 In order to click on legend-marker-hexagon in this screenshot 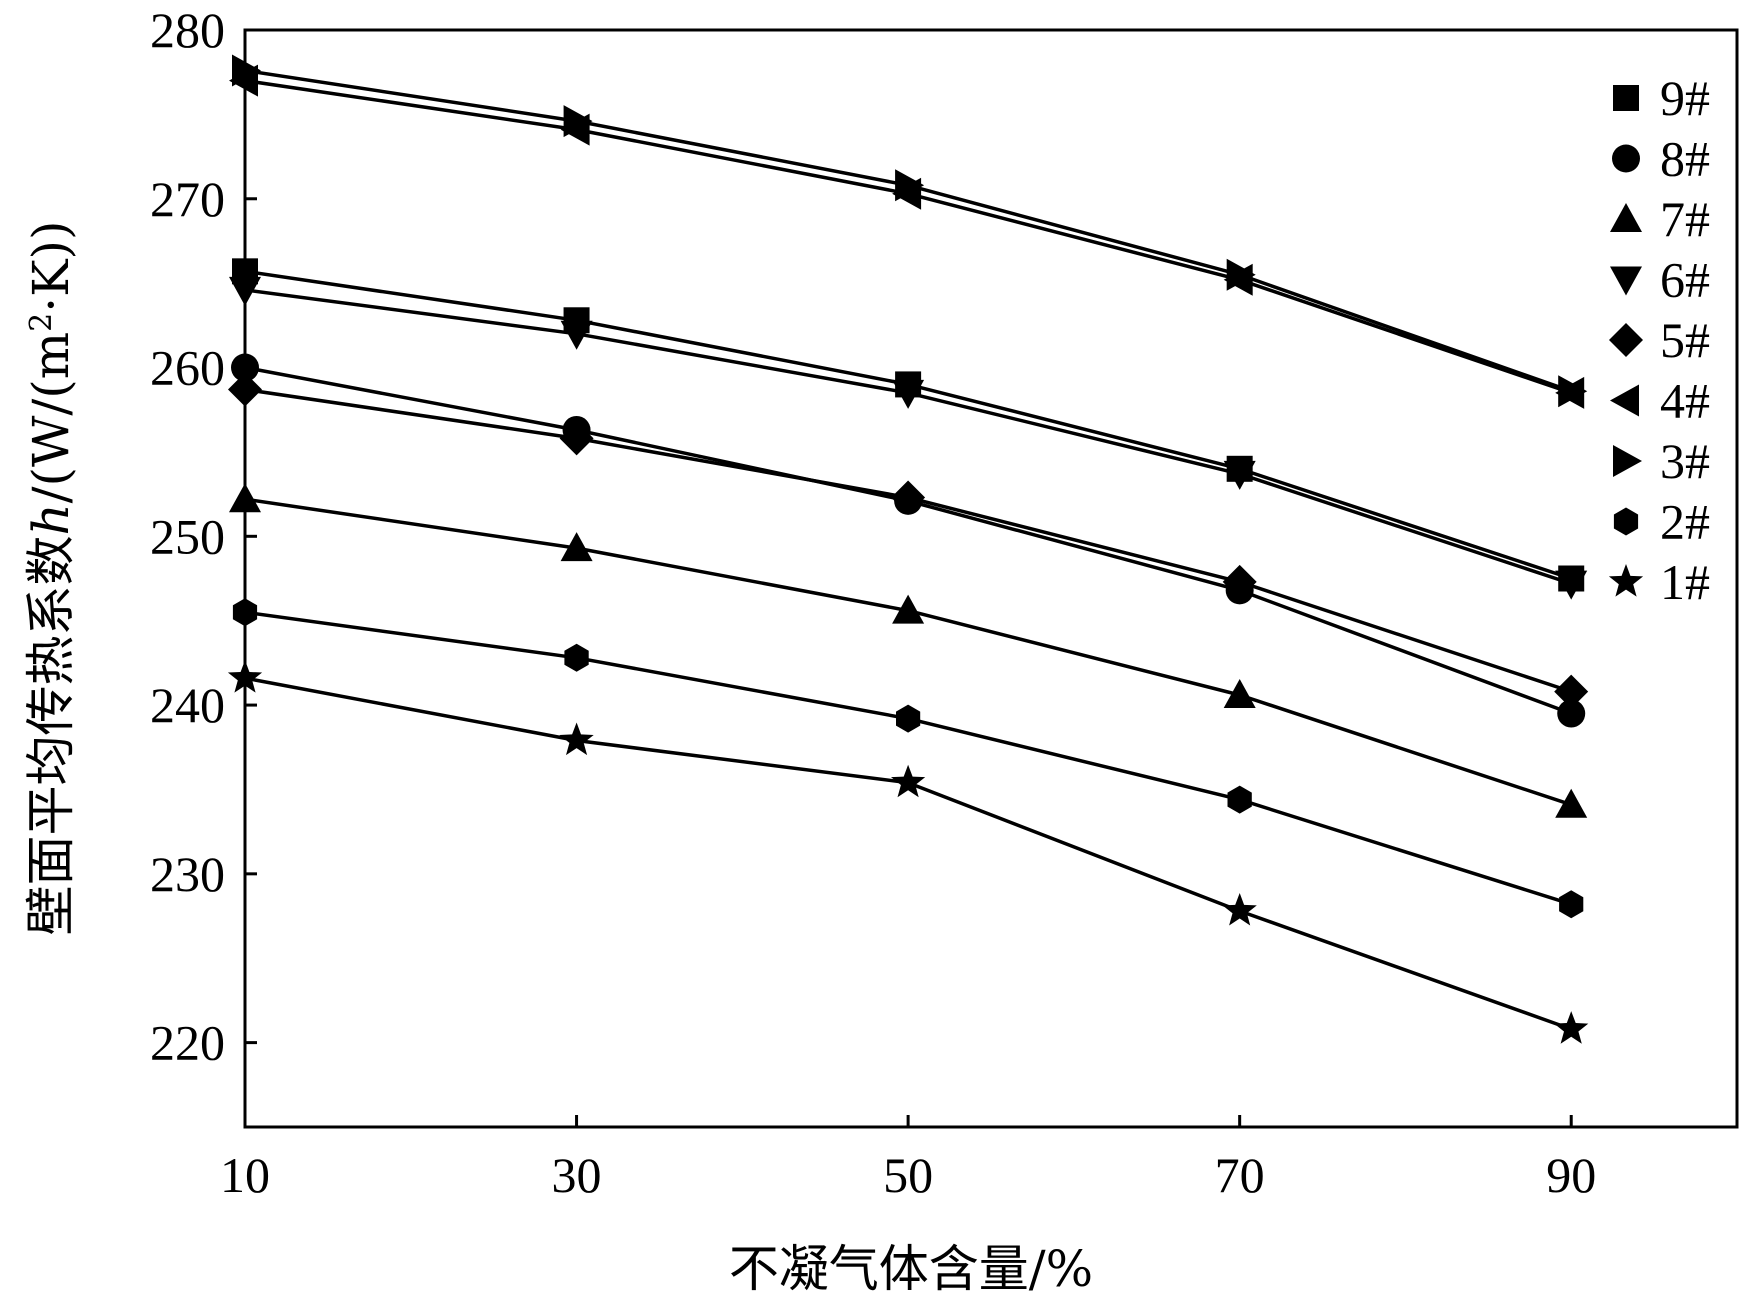, I will do `click(1626, 521)`.